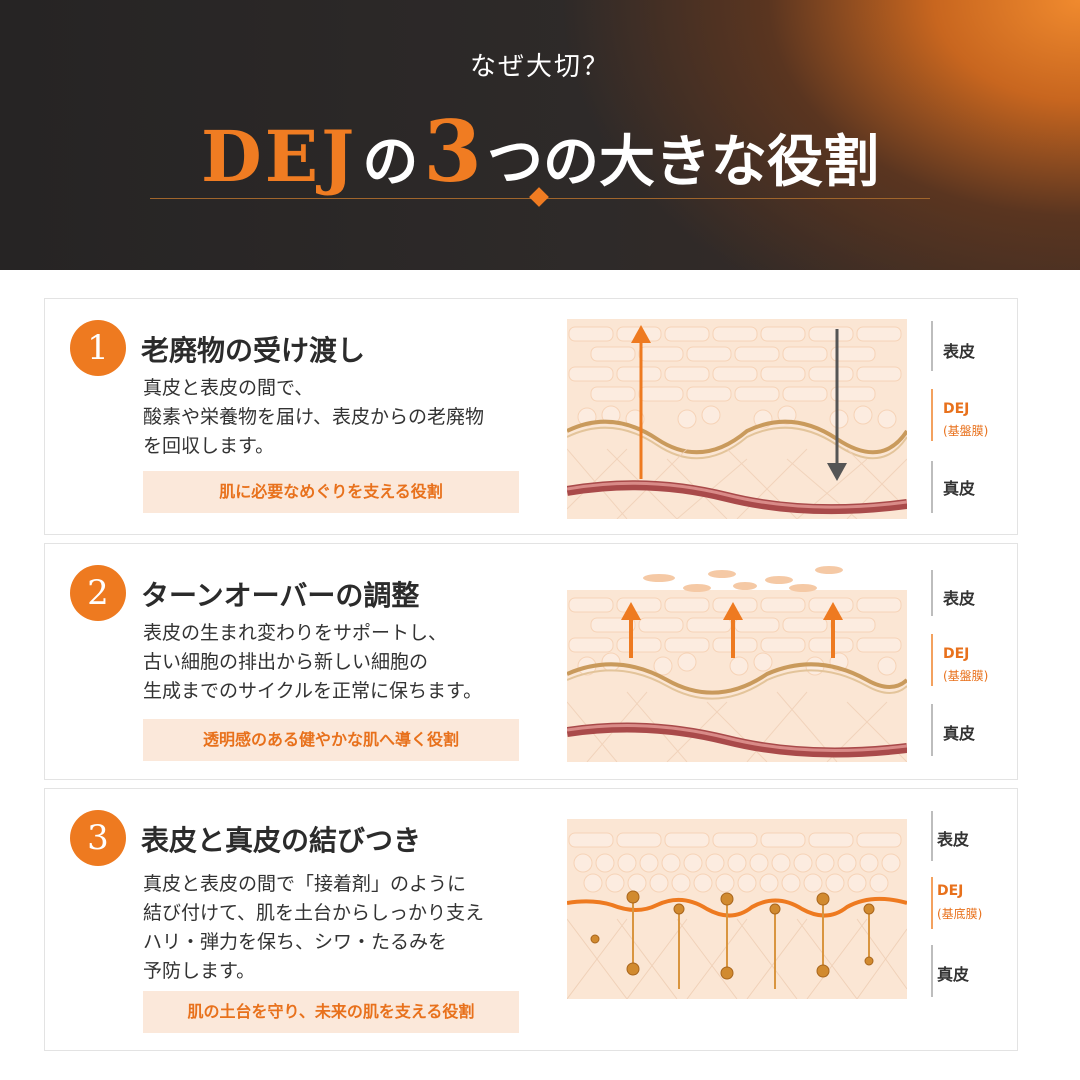  I want to click on layer-labels: 表皮 DEJ (基底膜) 真皮, so click(970, 914).